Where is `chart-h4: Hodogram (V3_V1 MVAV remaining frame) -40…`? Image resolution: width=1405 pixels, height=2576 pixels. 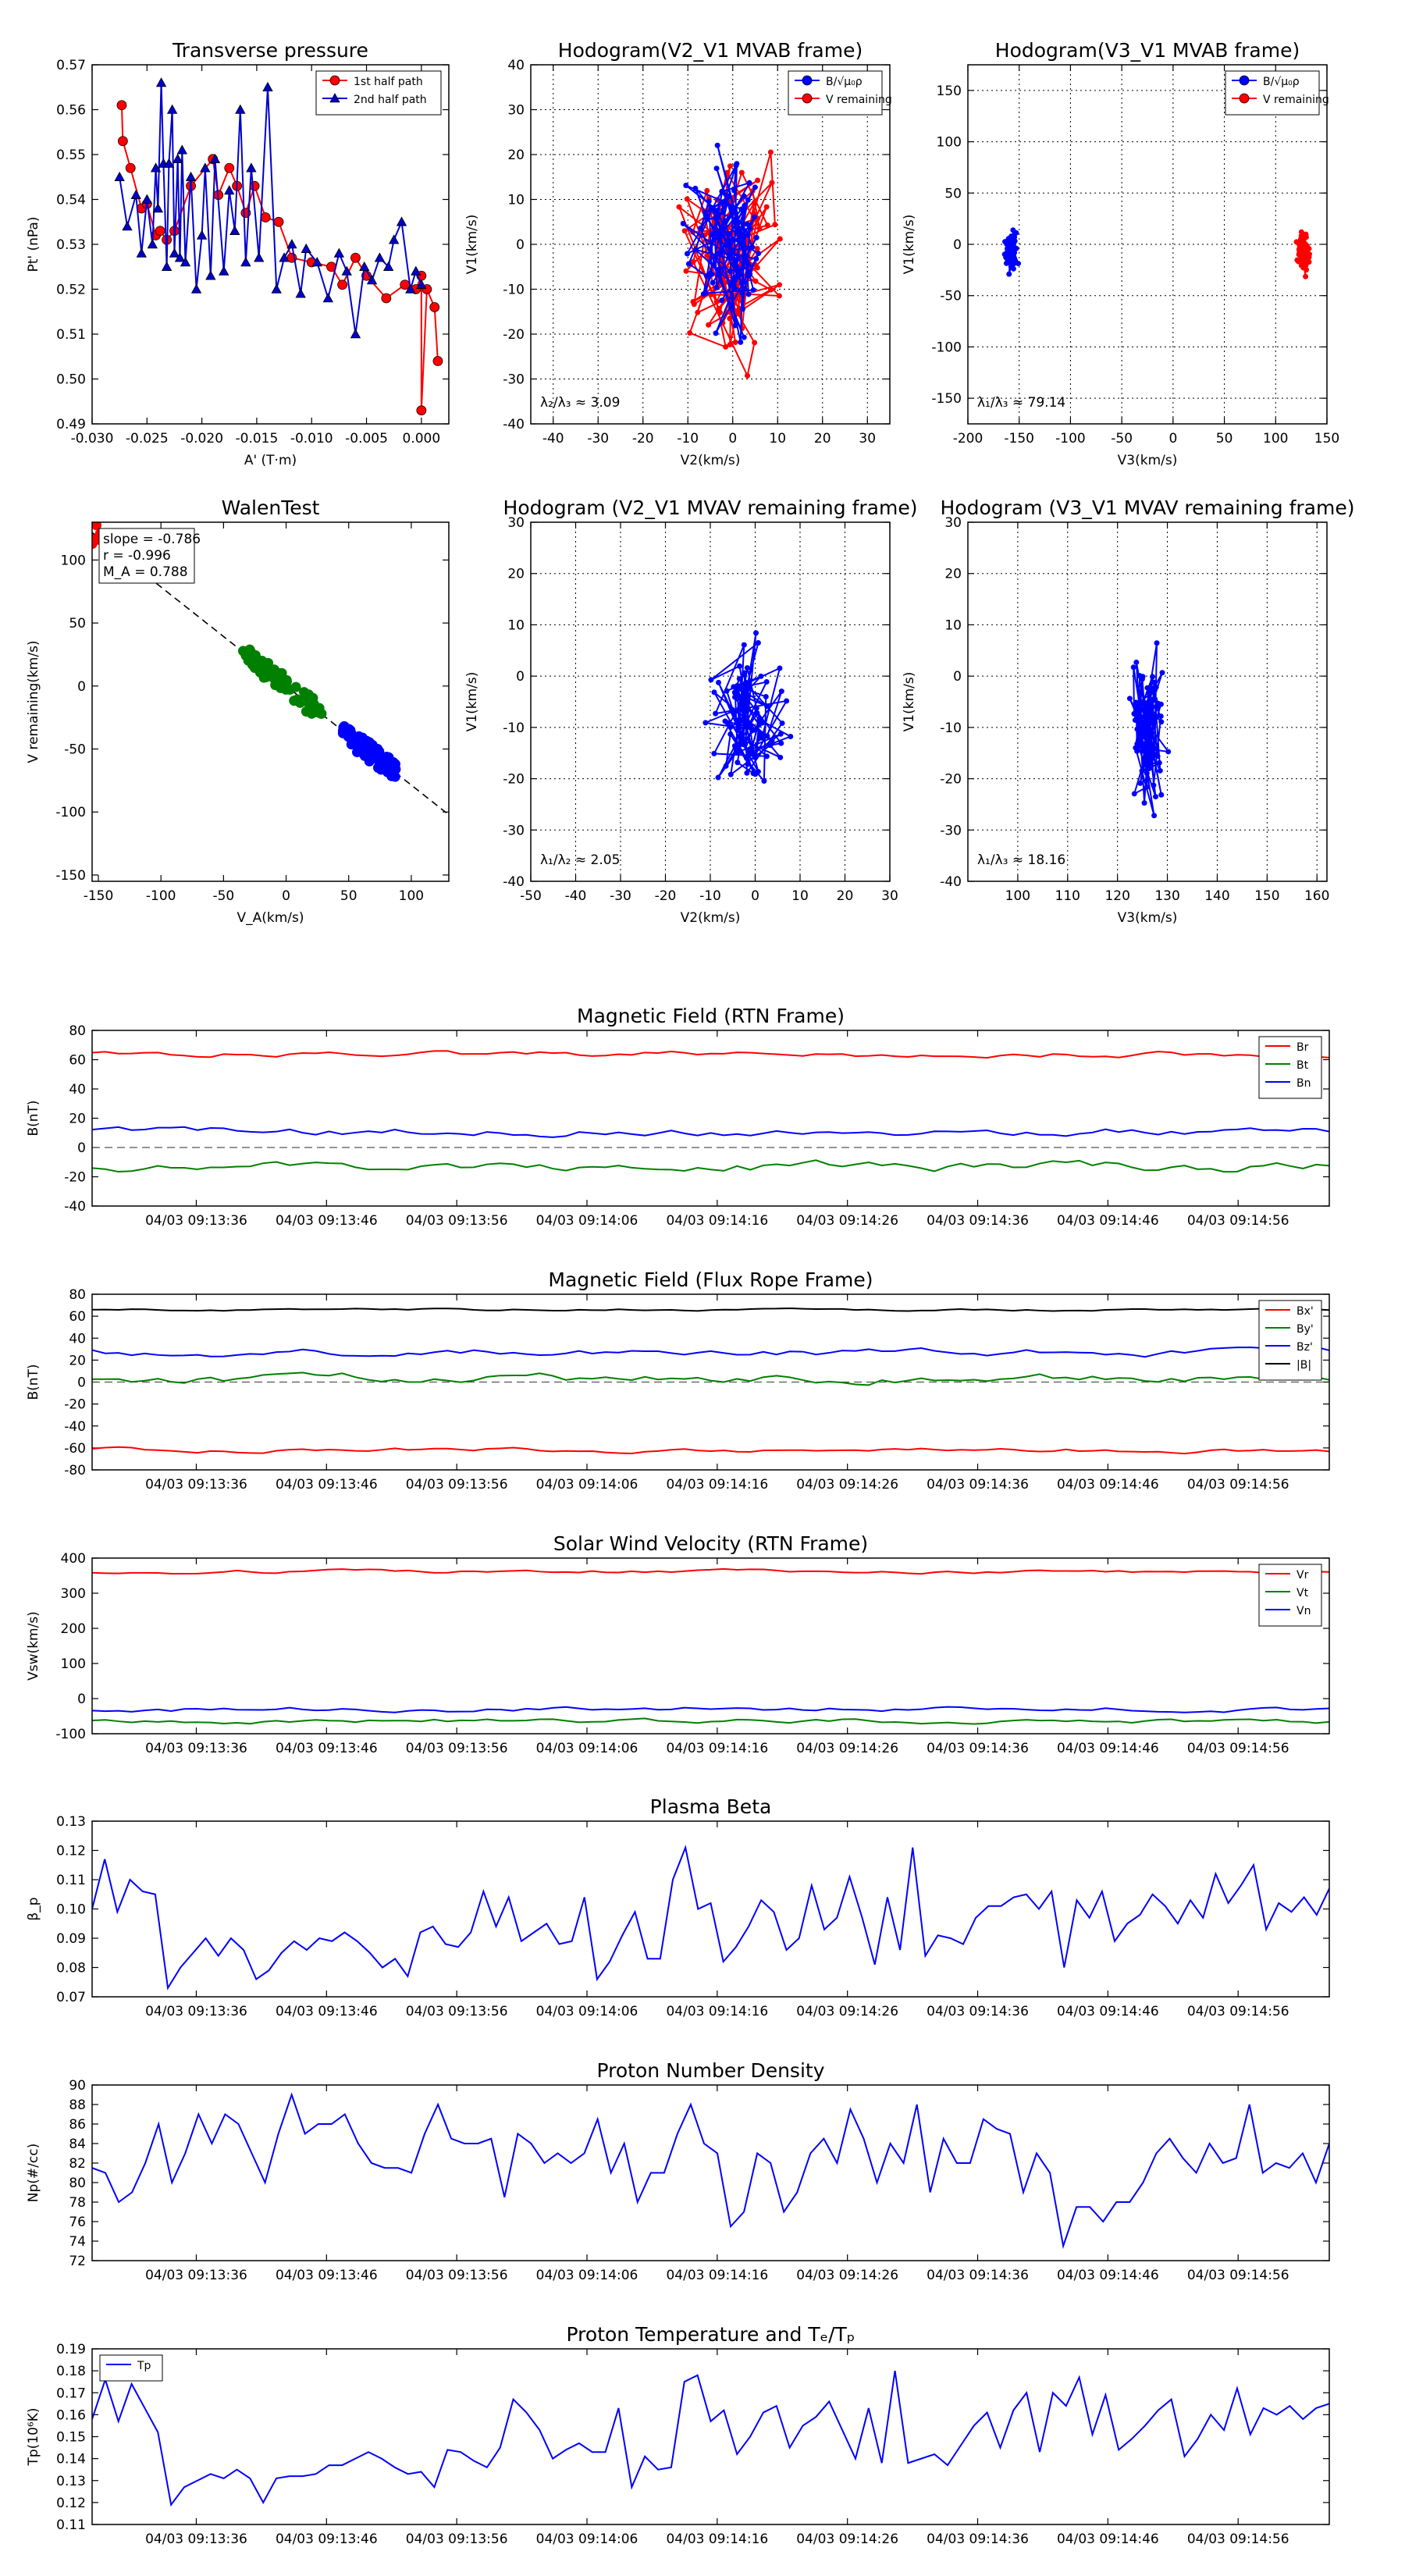
chart-h4: Hodogram (V3_V1 MVAV remaining frame) -40… is located at coordinates (1128, 711).